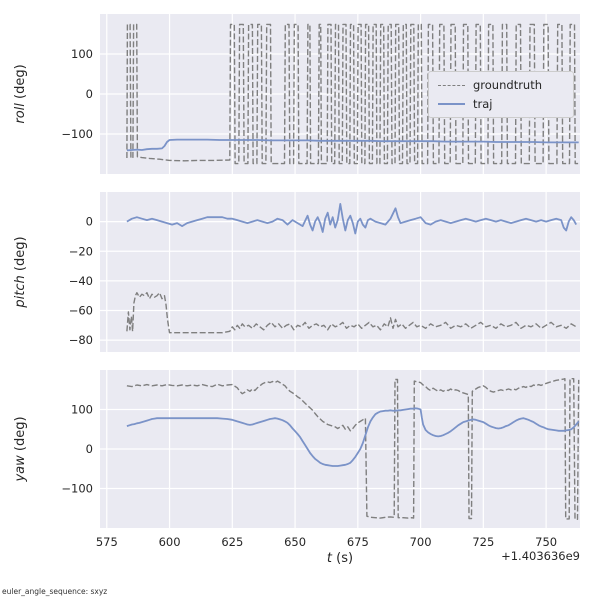 This screenshot has height=600, width=600. Describe the element at coordinates (81, 281) in the screenshot. I see `y-tick-label: −40` at that location.